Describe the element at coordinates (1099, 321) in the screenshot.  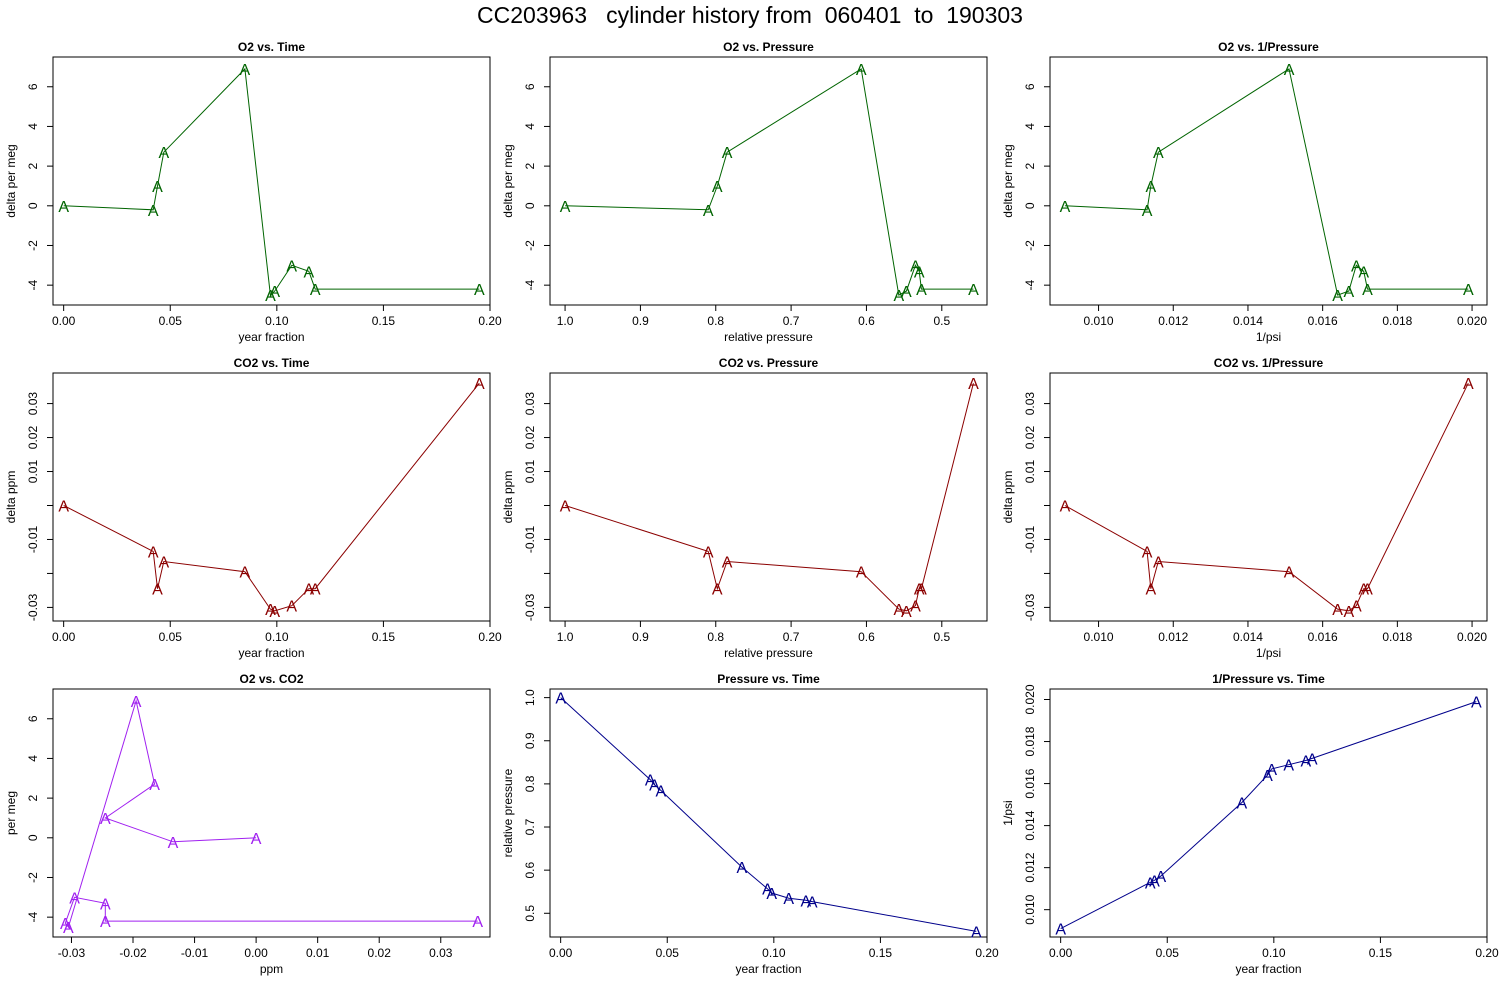
I see `x-tick-label: 0.010` at that location.